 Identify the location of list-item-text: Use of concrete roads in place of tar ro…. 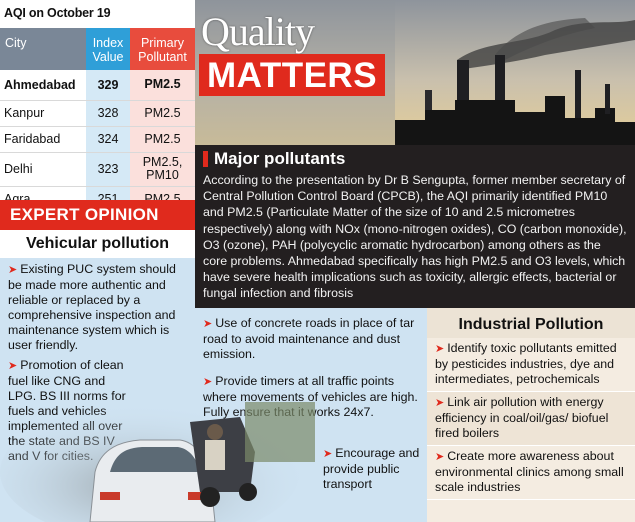
(309, 338).